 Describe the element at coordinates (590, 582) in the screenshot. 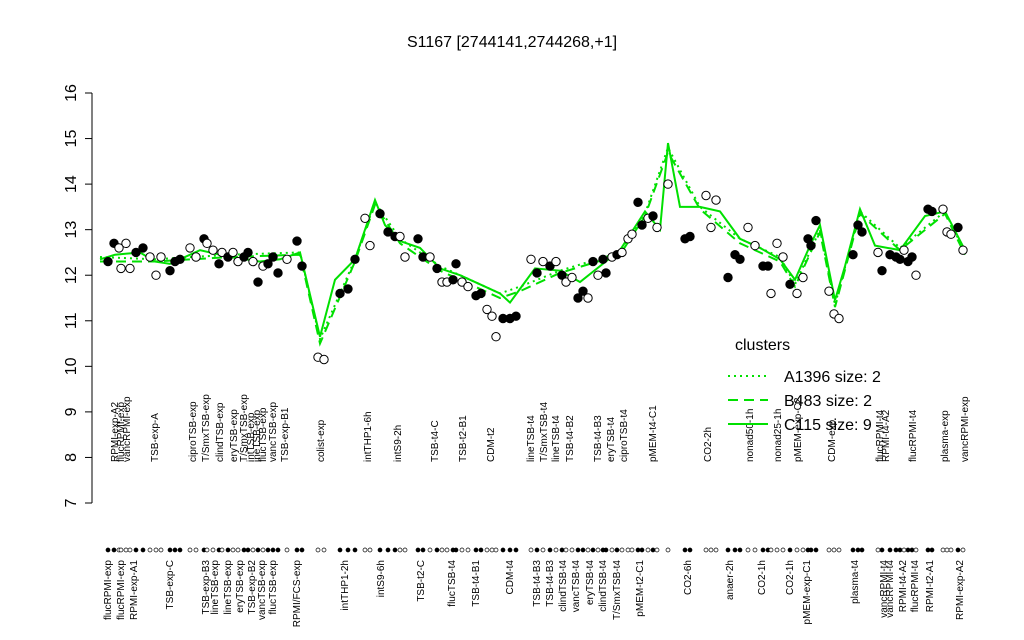

I see `bottom-label: eryTSB-t4` at that location.